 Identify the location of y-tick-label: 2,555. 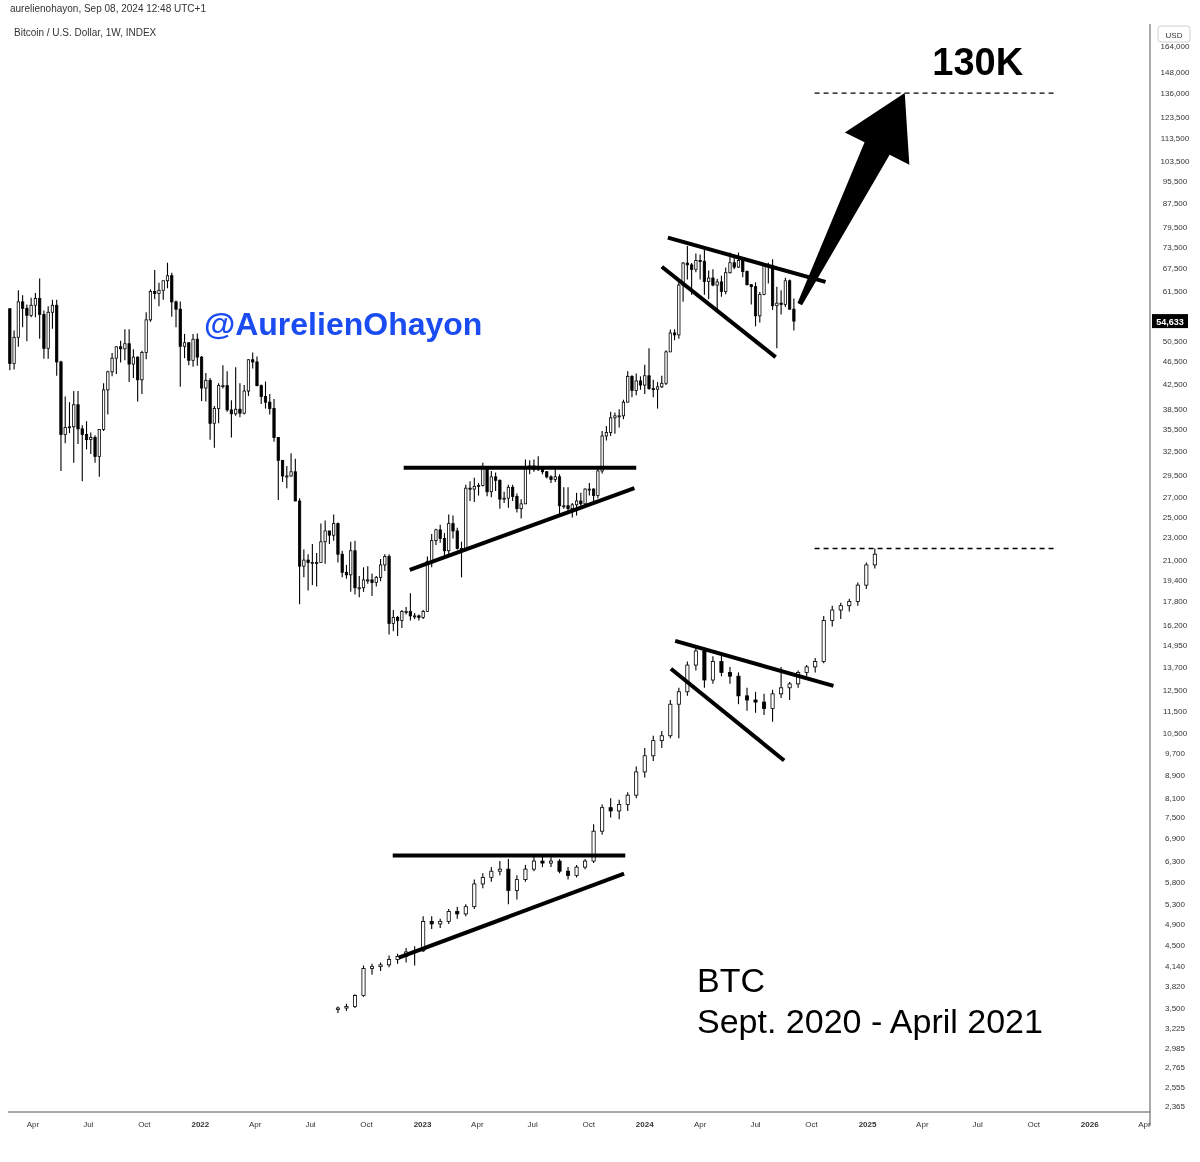
(1175, 1087).